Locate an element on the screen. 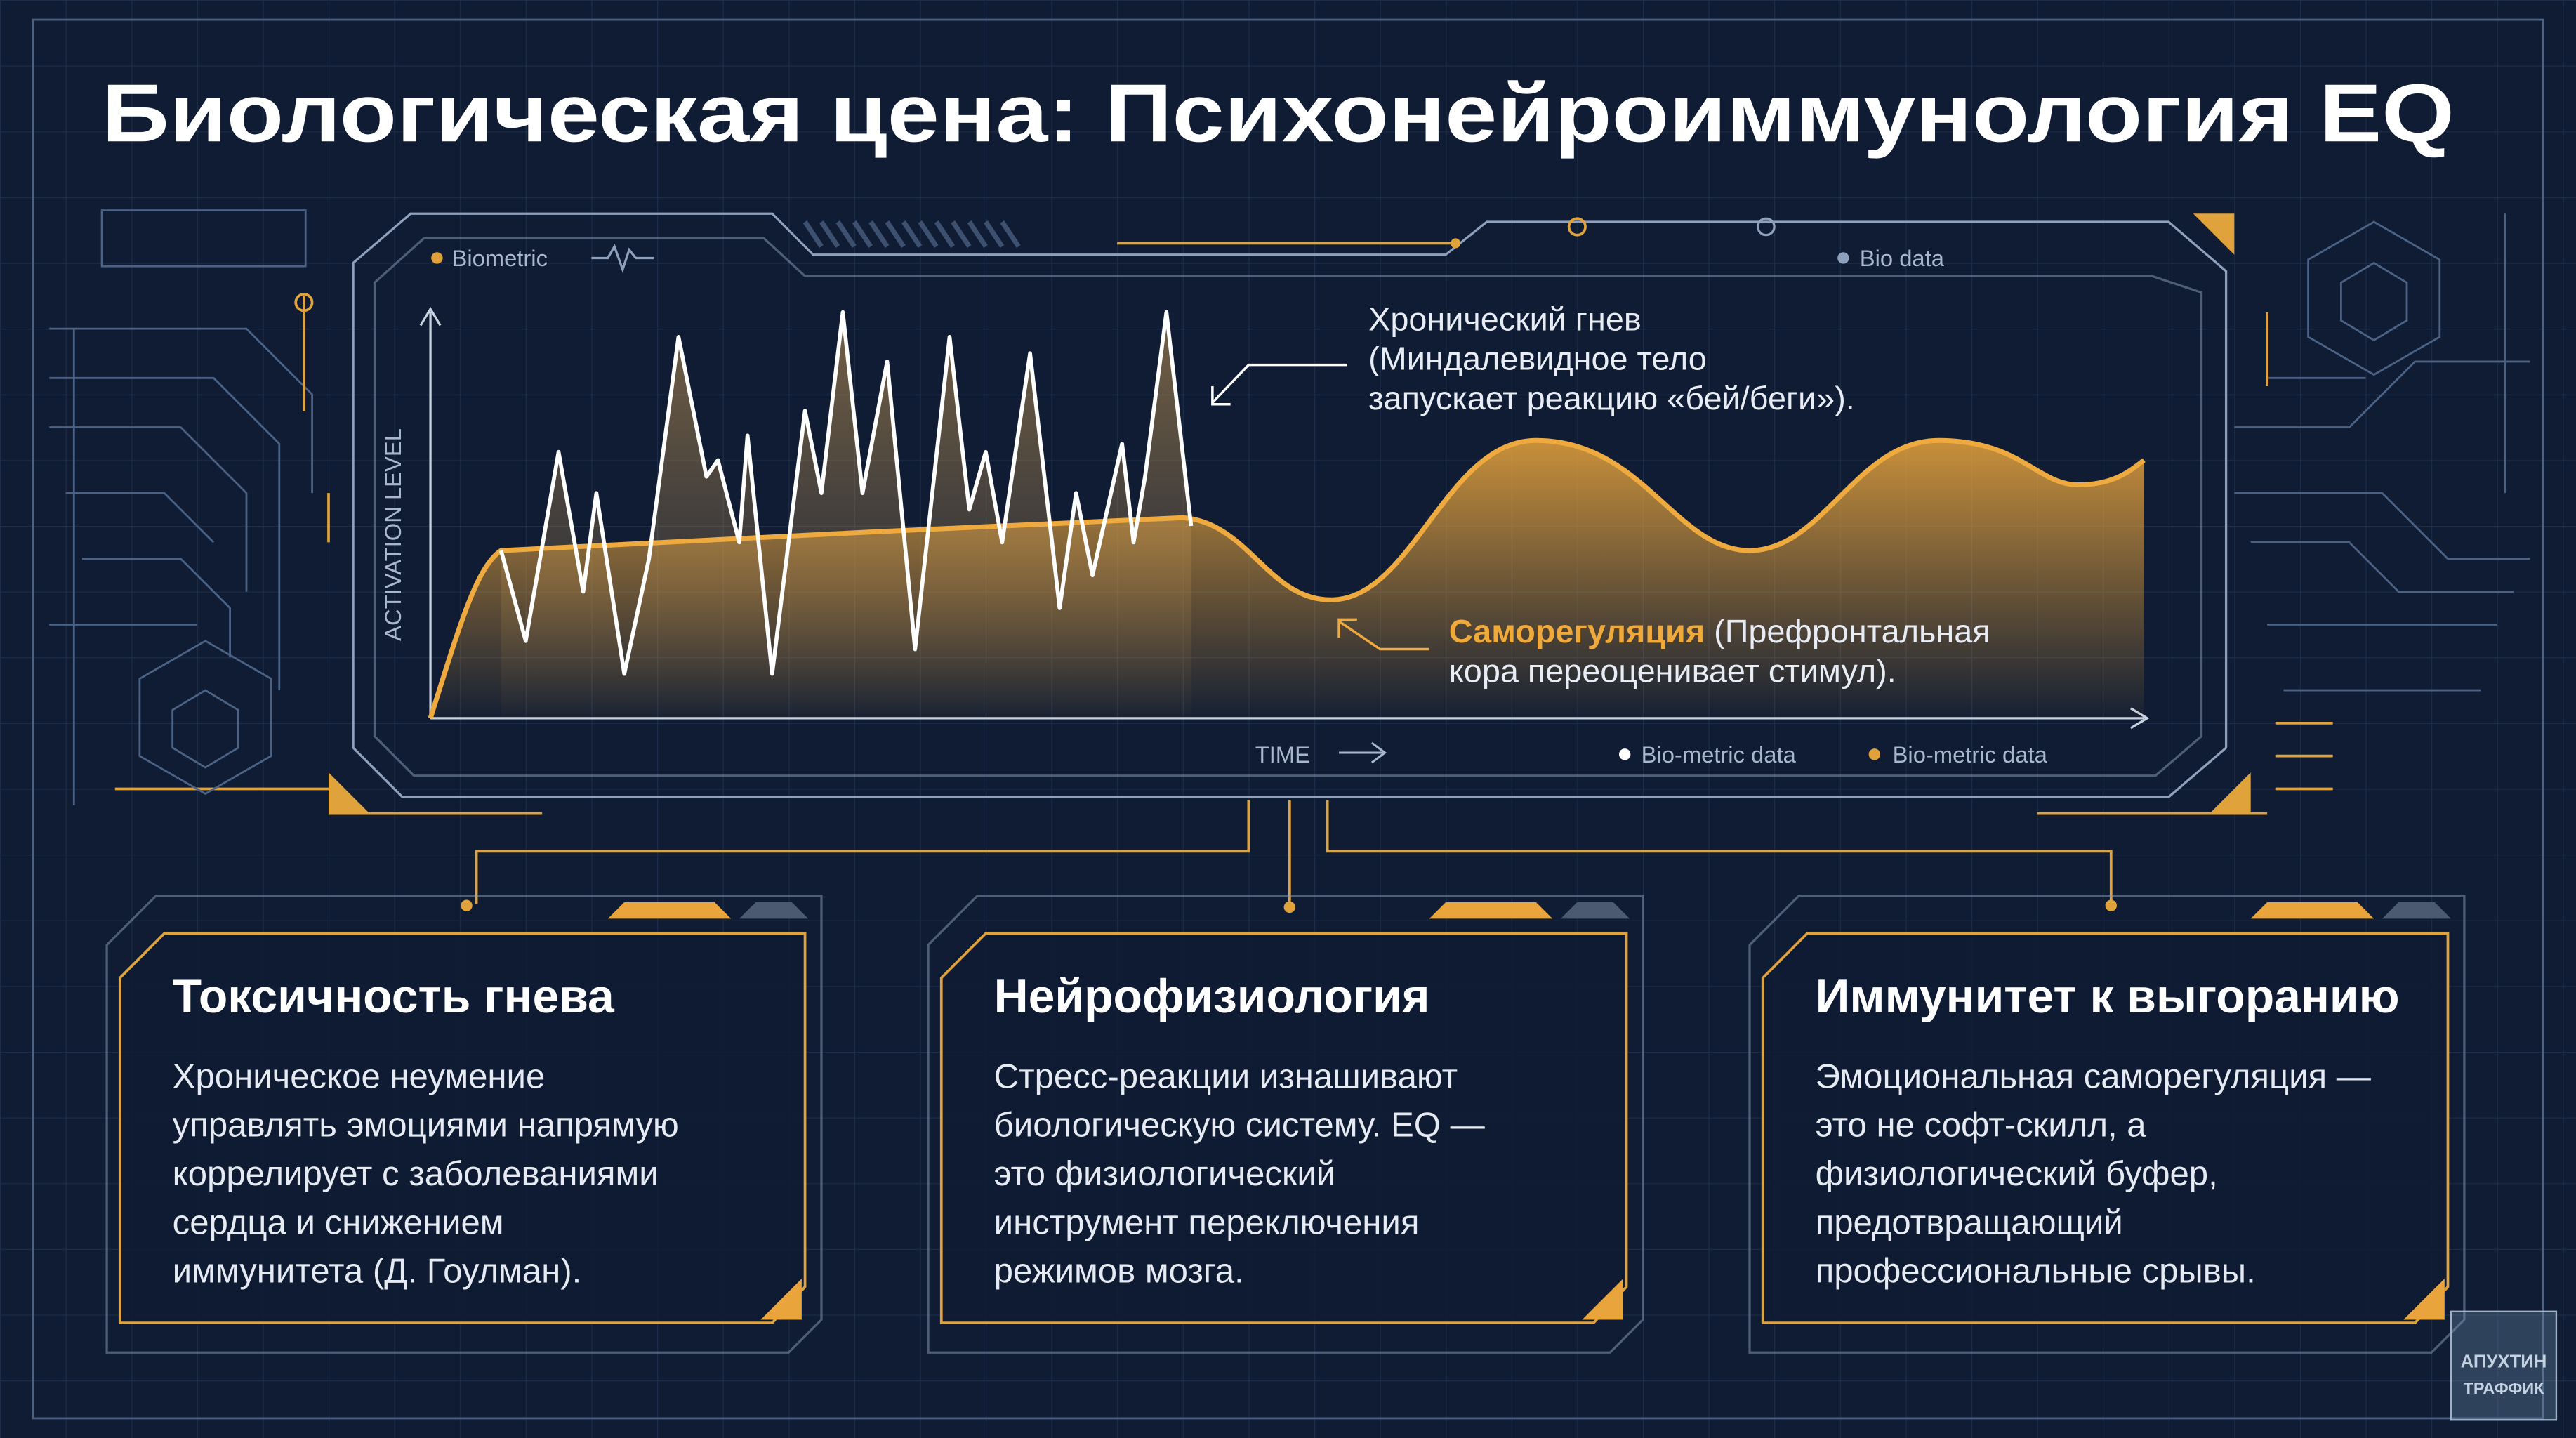 The image size is (2576, 1438). x-arrow is located at coordinates (1363, 752).